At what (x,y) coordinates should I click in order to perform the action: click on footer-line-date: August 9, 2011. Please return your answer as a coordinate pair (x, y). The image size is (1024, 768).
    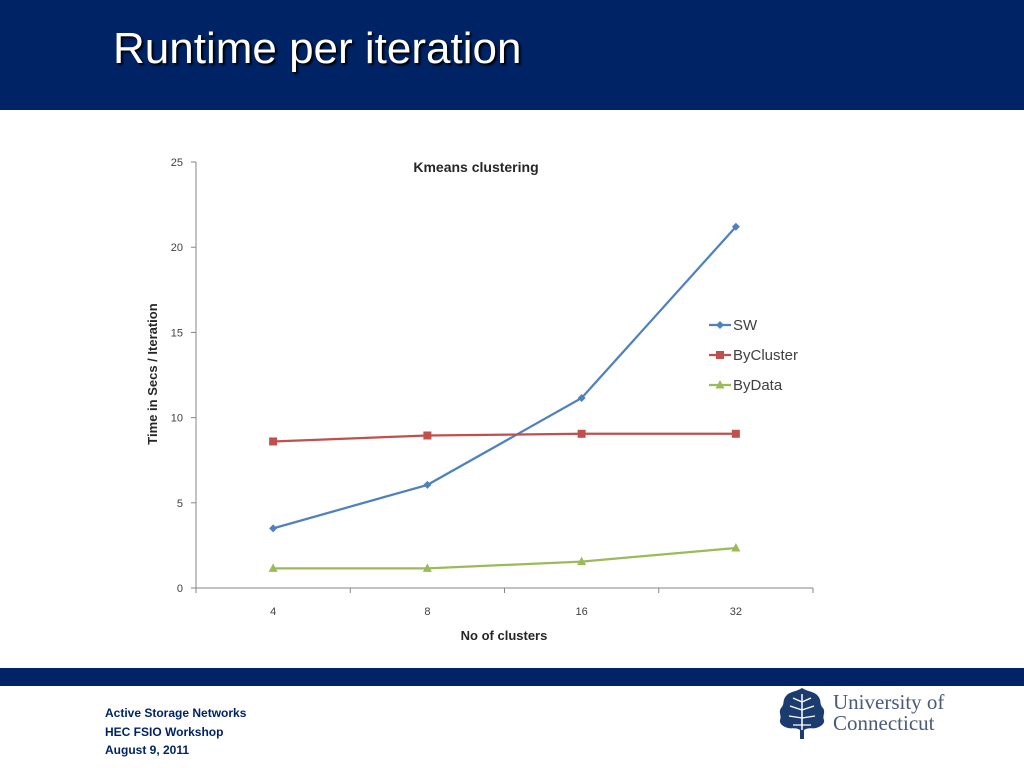
    Looking at the image, I should click on (147, 750).